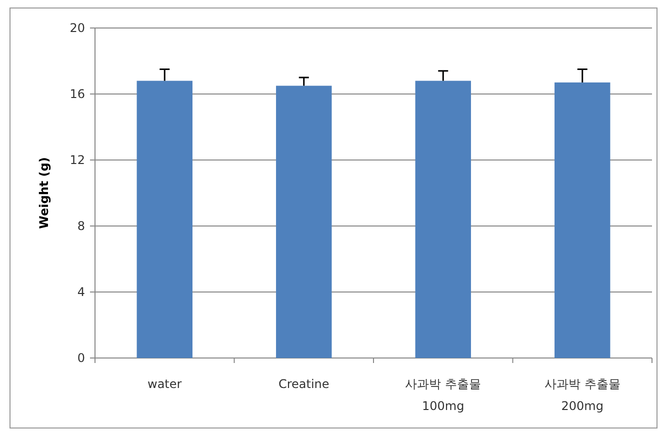  Describe the element at coordinates (582, 395) in the screenshot. I see `x-tick-label: 사과박 추출물 200mg` at that location.